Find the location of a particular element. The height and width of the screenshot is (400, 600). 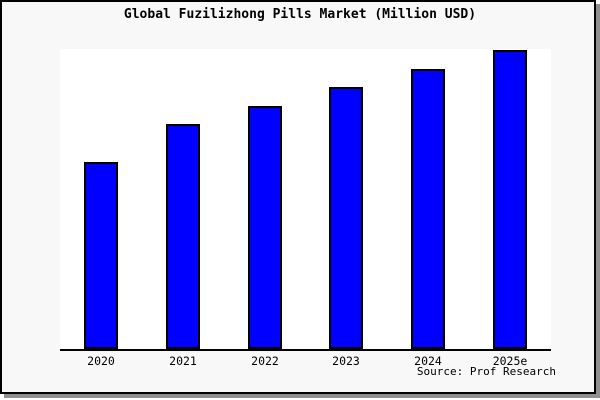

x-tick-label-2020: 2020 is located at coordinates (101, 361).